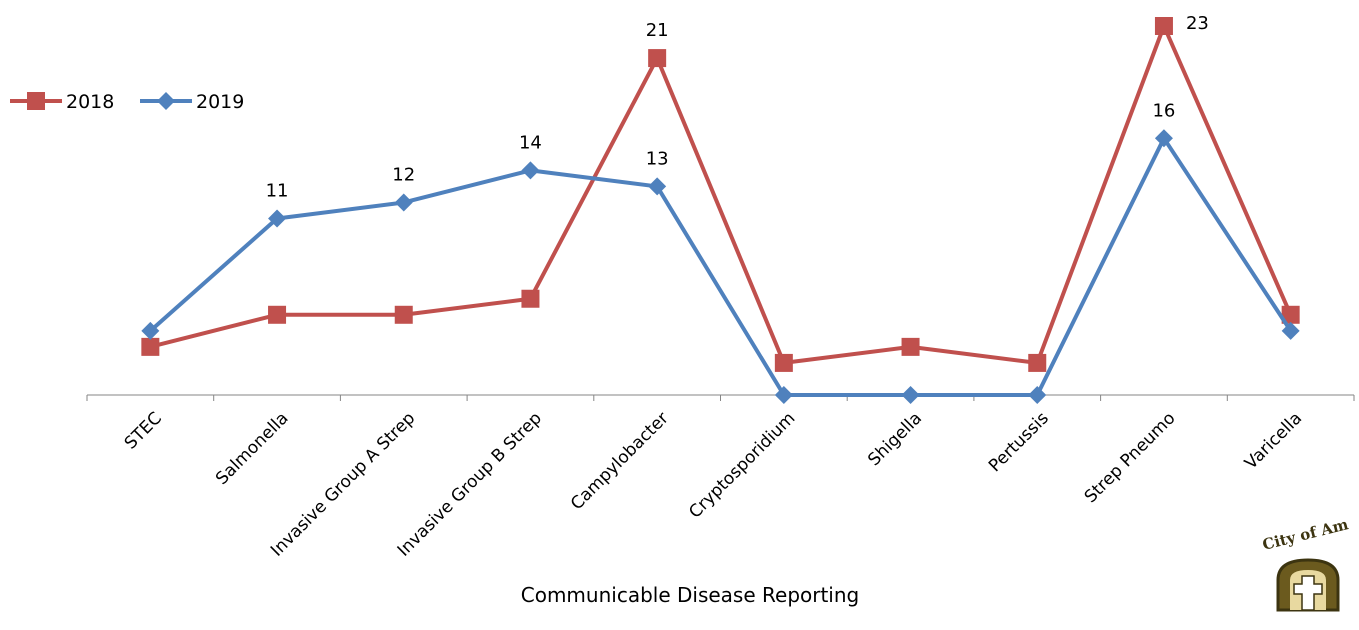 The width and height of the screenshot is (1359, 630). I want to click on data-label: 12, so click(403, 174).